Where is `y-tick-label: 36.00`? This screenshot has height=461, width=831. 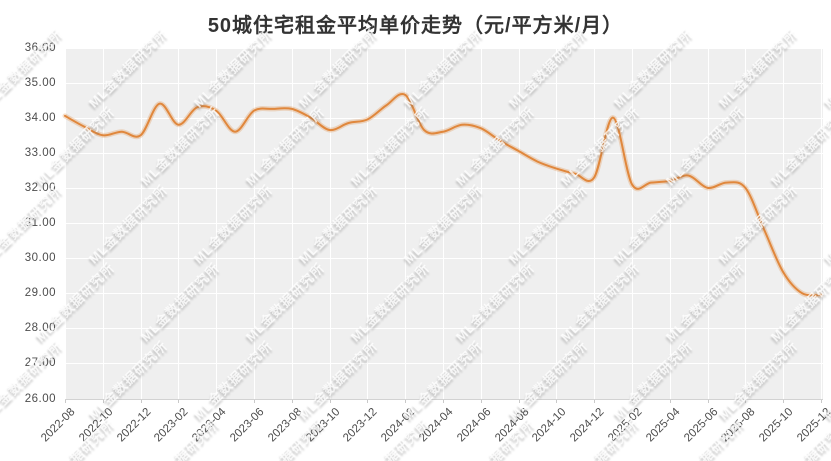 y-tick-label: 36.00 is located at coordinates (40, 47).